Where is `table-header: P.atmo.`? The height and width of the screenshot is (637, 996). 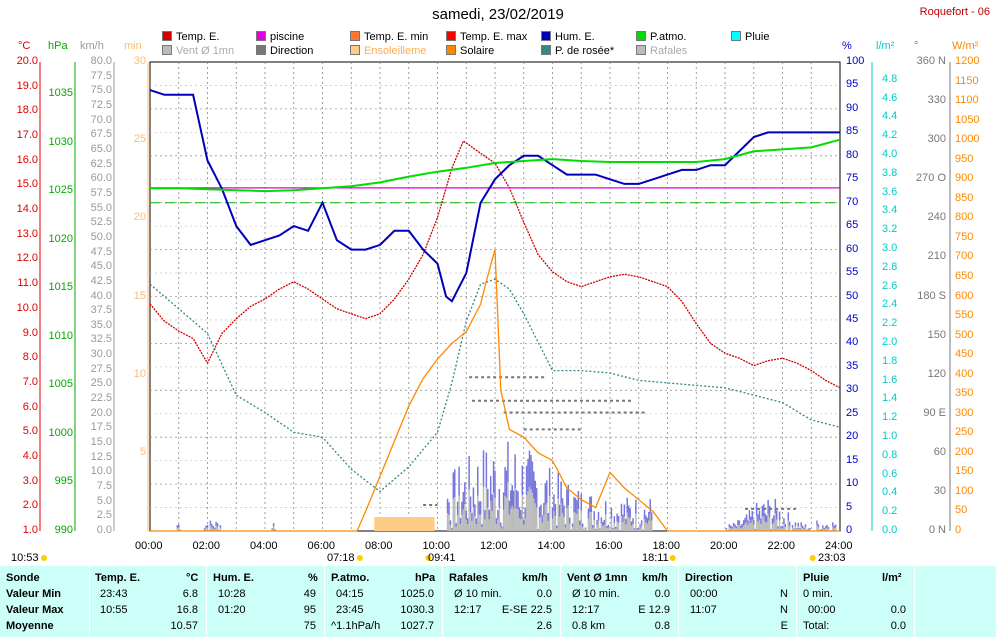
table-header: P.atmo. is located at coordinates (350, 578).